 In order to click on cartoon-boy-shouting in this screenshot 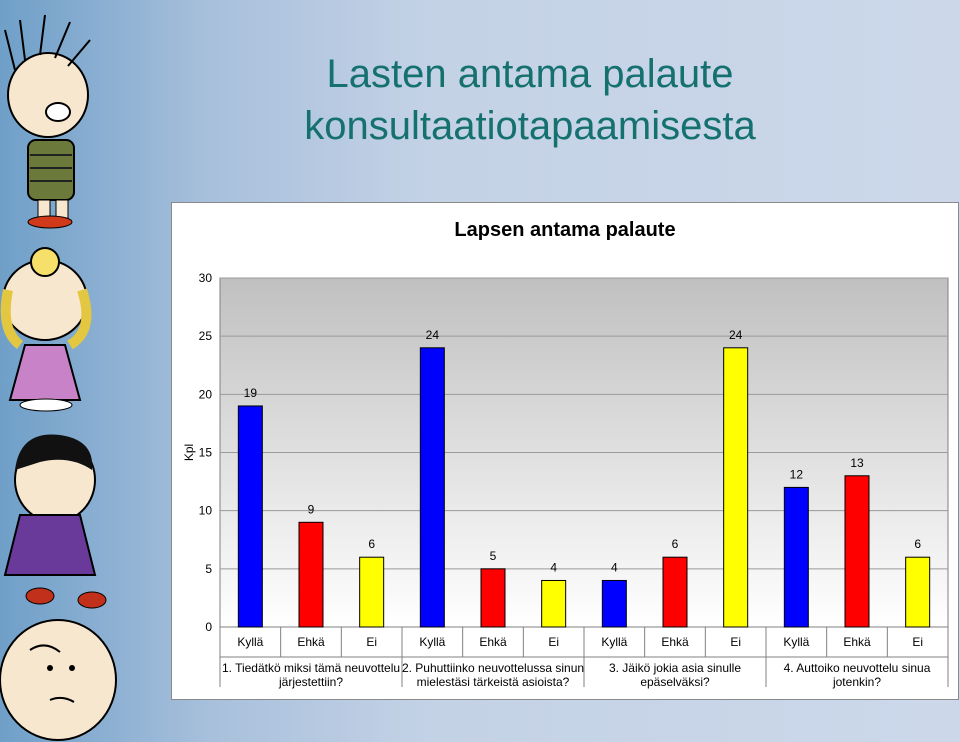, I will do `click(47, 121)`.